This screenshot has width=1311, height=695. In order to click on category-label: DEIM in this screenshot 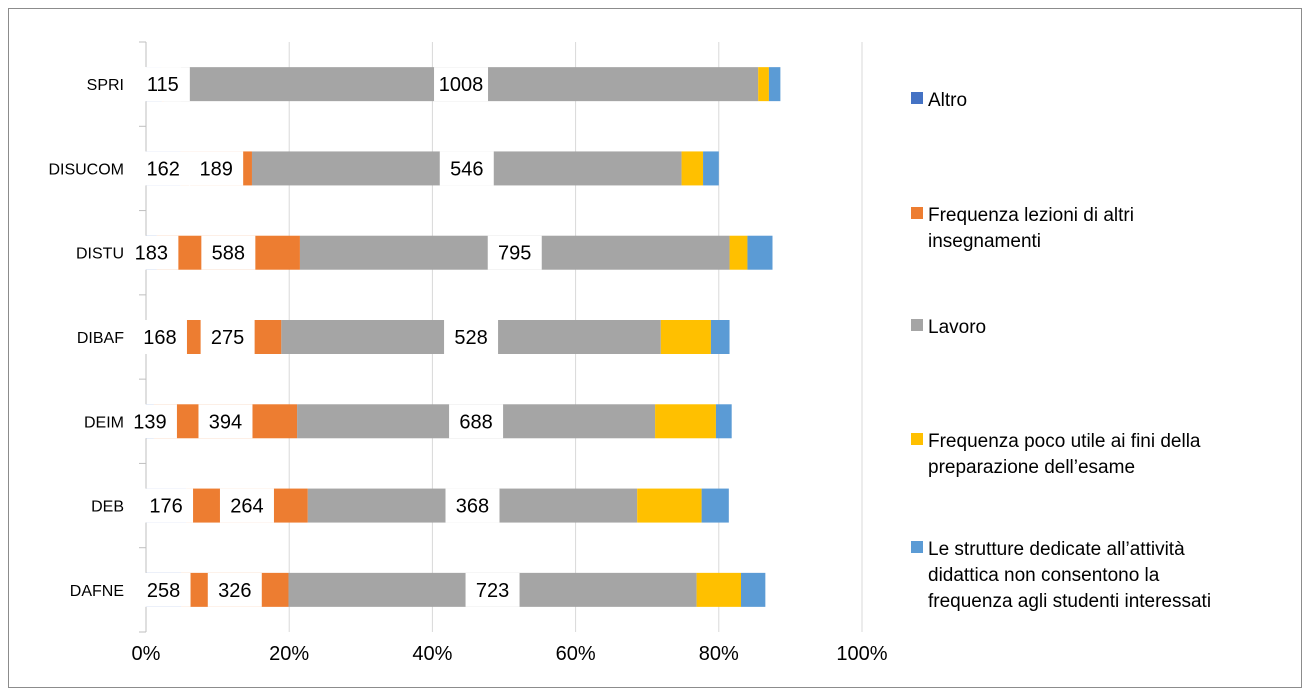, I will do `click(104, 422)`.